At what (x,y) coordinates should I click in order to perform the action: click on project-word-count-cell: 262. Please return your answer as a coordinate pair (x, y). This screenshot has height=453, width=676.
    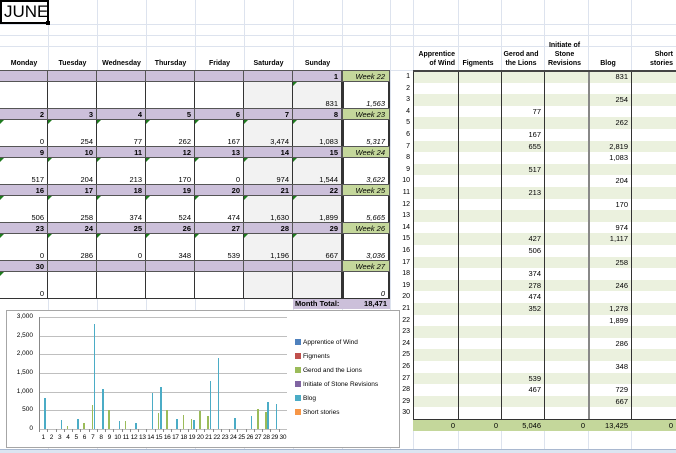
    Looking at the image, I should click on (609, 123).